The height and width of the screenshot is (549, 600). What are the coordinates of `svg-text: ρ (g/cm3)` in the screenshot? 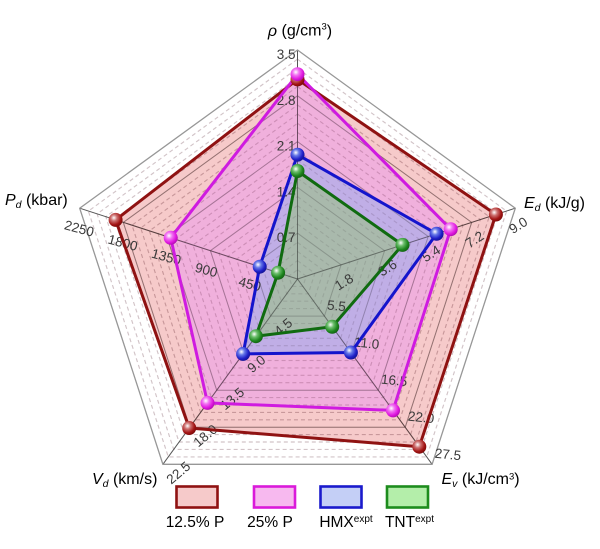 It's located at (299, 30).